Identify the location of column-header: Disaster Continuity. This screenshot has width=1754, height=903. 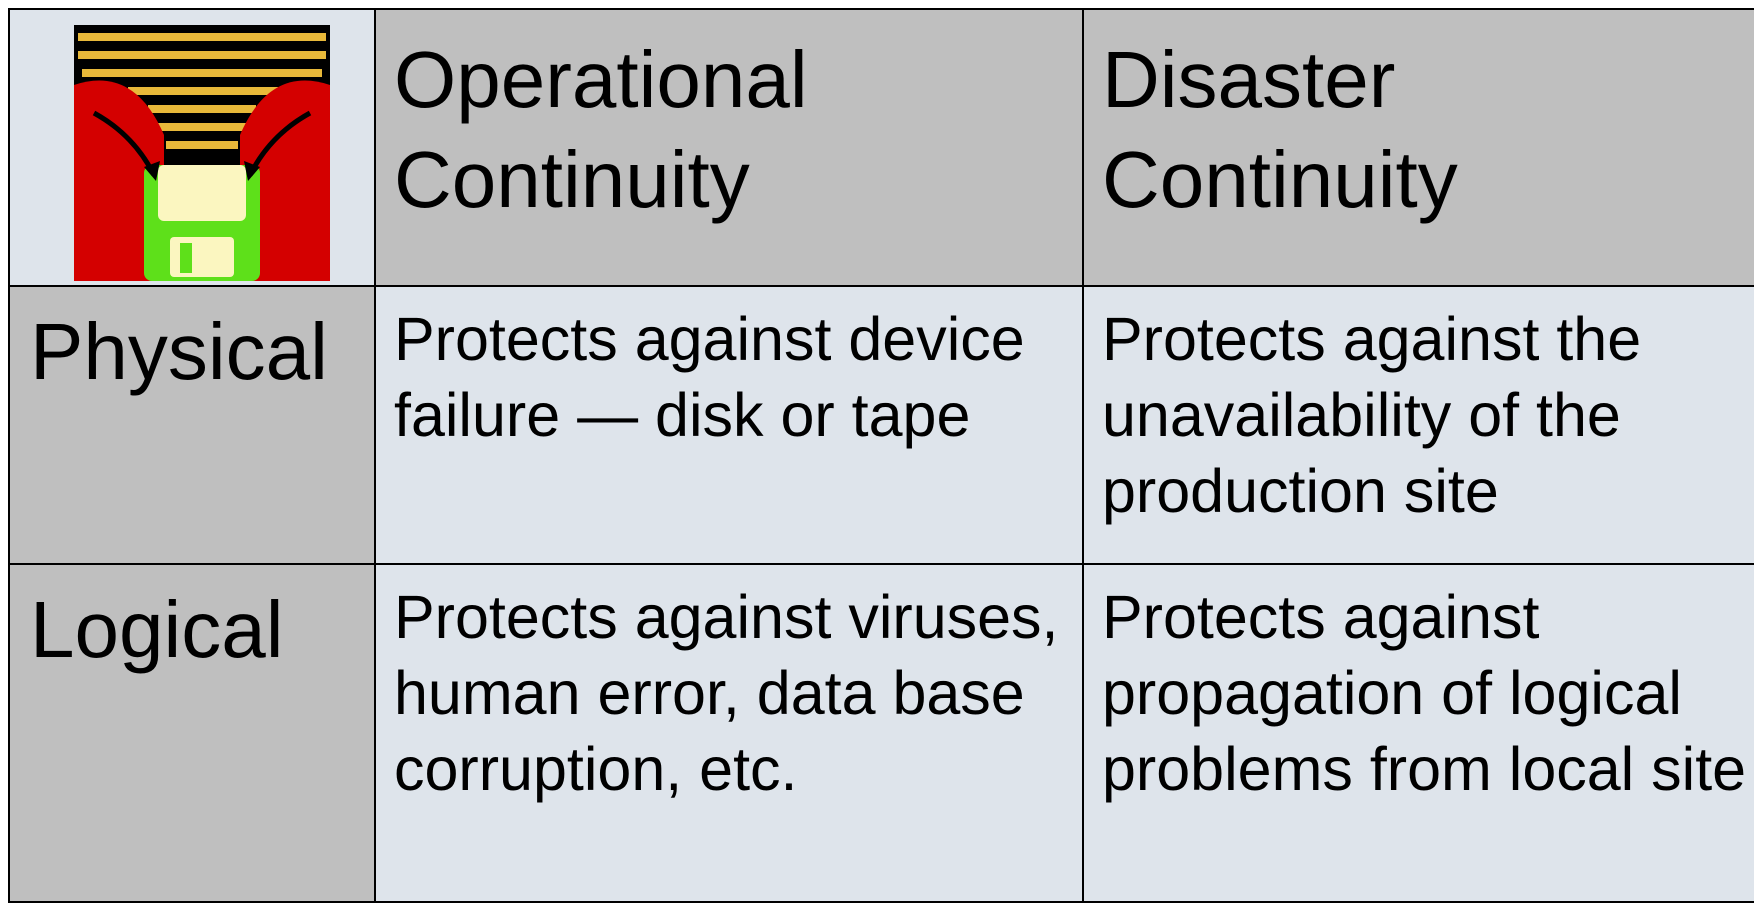
(1418, 147).